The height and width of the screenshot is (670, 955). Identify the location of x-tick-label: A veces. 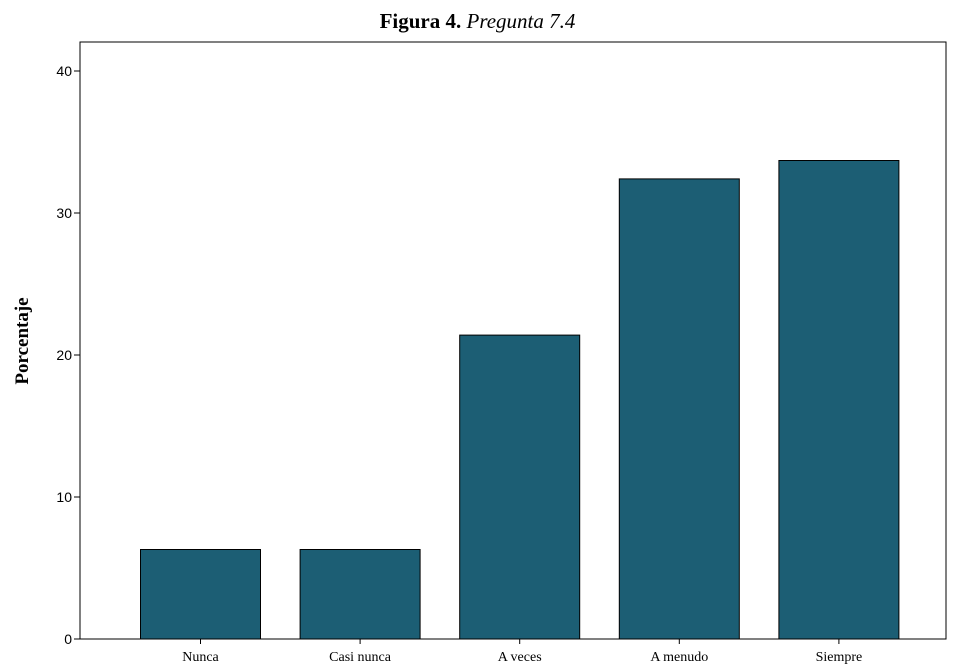
(520, 657).